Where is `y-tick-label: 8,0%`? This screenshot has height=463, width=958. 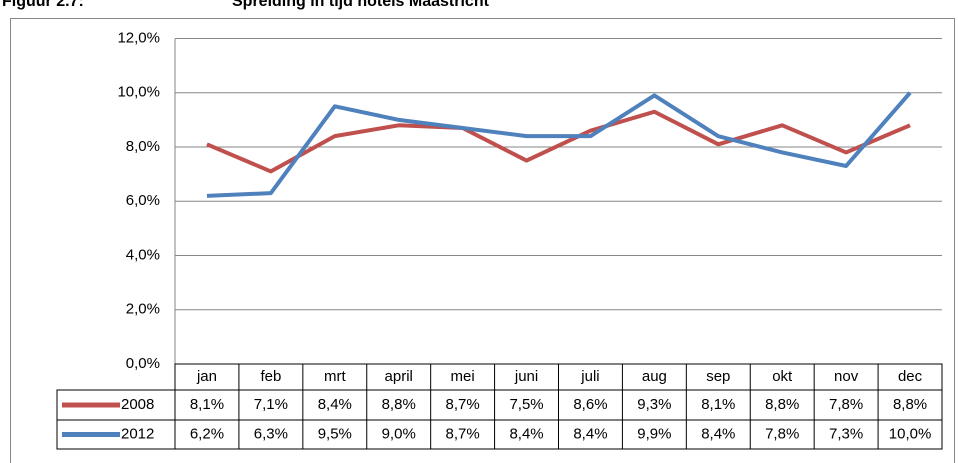
y-tick-label: 8,0% is located at coordinates (143, 146).